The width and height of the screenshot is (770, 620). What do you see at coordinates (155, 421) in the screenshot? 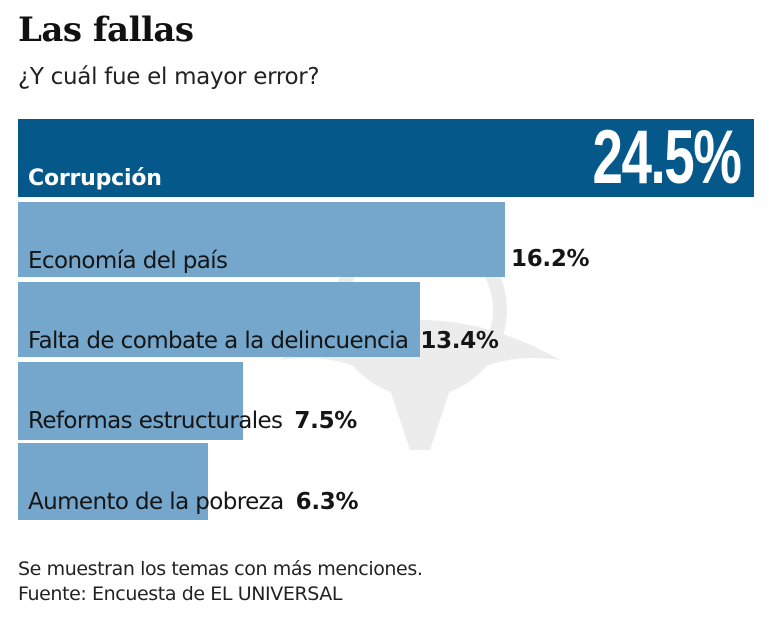
I see `bar-label-text: Reformas estructurales` at bounding box center [155, 421].